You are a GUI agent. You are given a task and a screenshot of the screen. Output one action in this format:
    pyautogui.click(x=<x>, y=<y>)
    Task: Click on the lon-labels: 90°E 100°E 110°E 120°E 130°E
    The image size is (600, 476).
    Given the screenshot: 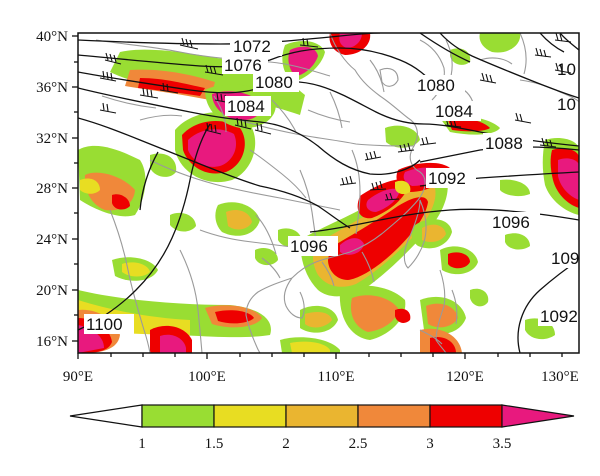 What is the action you would take?
    pyautogui.click(x=321, y=377)
    